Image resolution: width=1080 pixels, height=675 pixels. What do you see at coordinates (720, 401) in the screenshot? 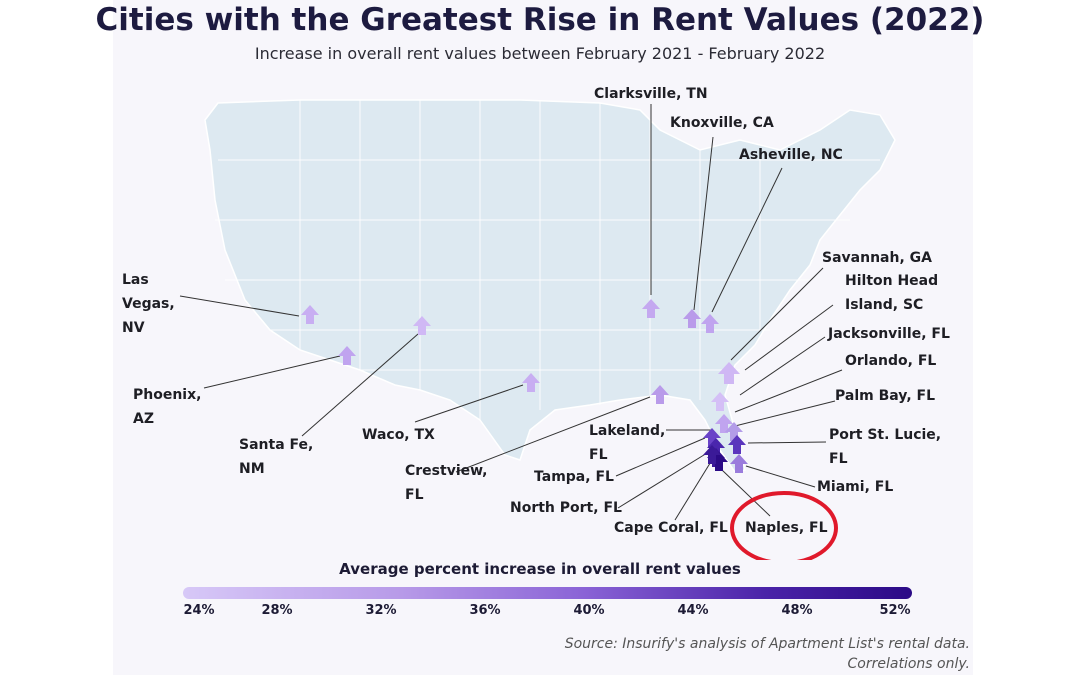
I see `arrow-jacksonville` at bounding box center [720, 401].